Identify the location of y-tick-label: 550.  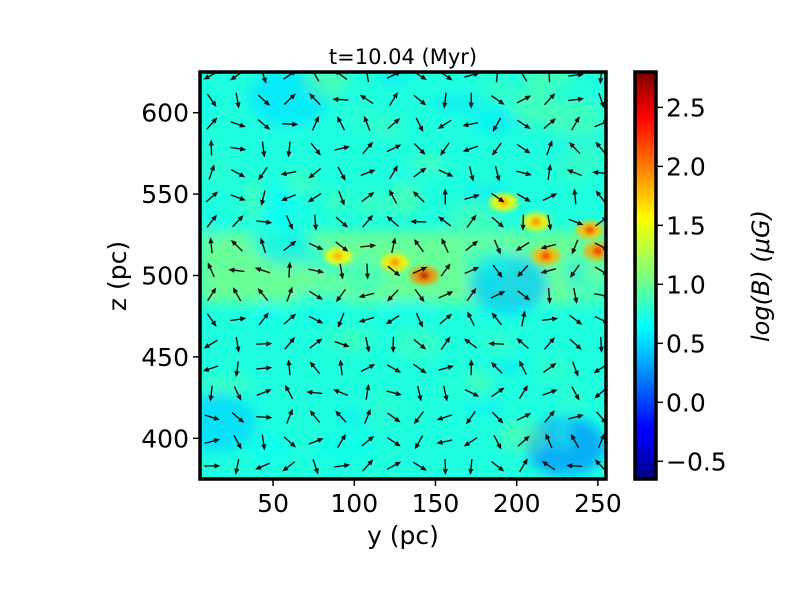
(165, 194).